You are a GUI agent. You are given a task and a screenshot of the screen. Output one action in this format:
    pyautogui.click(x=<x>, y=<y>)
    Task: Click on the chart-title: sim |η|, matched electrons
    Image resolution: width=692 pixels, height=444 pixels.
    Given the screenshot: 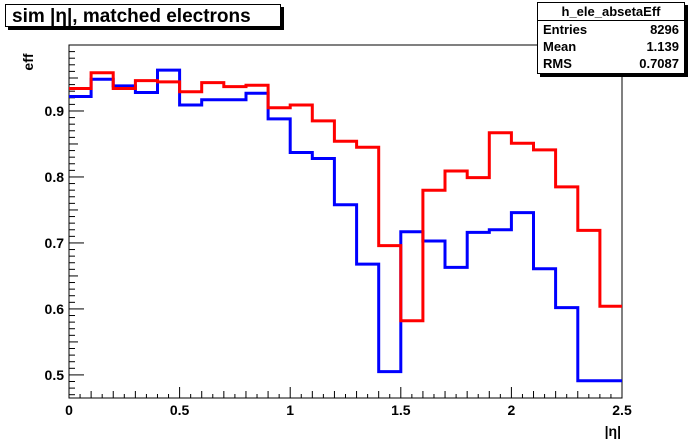 What is the action you would take?
    pyautogui.click(x=143, y=15)
    